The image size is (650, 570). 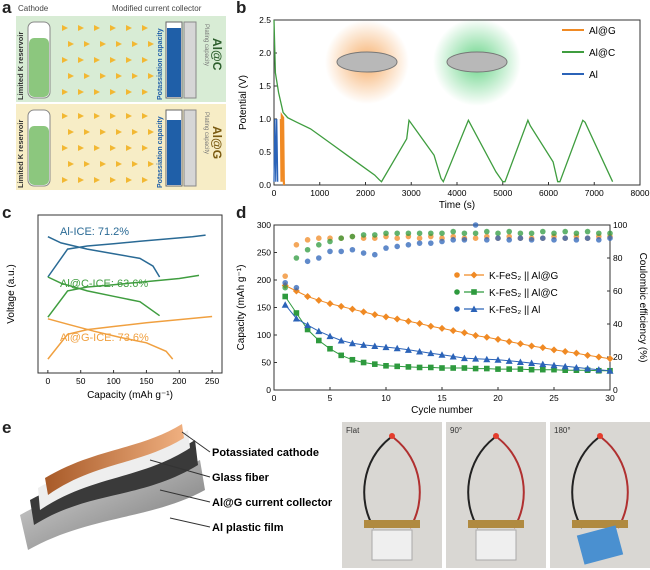 What do you see at coordinates (593, 75) in the screenshot?
I see `b-legend-label: Al` at bounding box center [593, 75].